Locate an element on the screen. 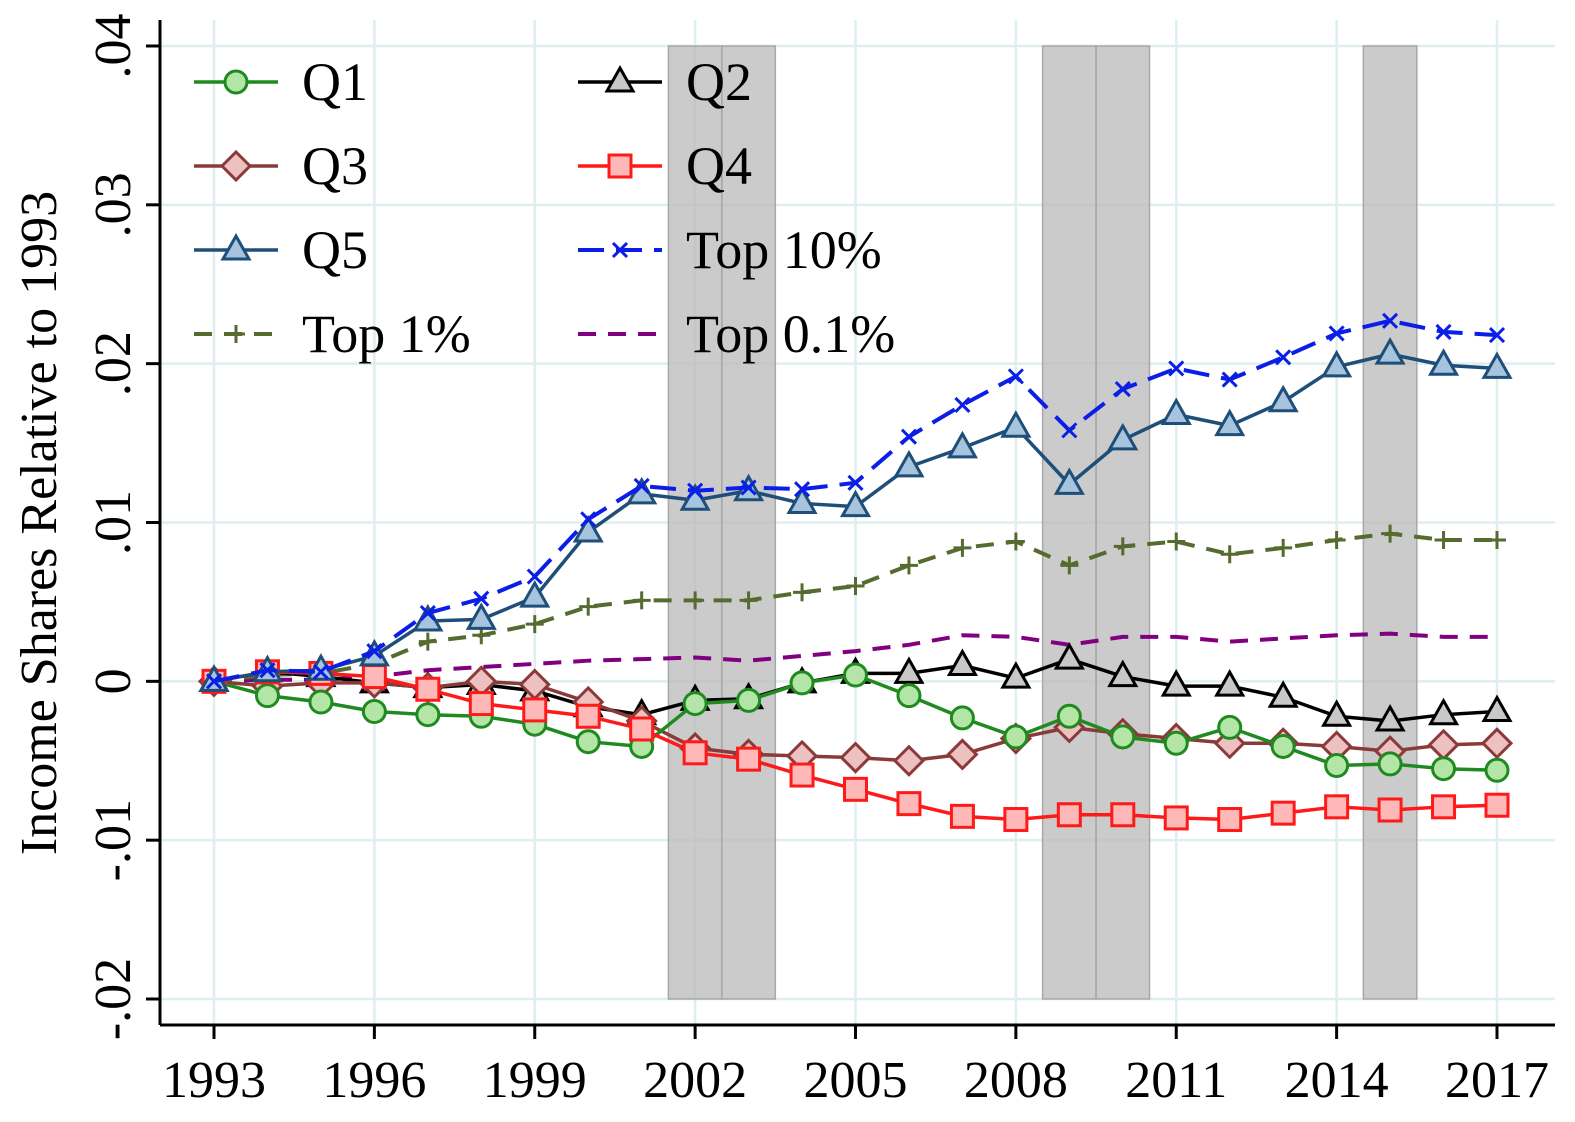  legend-item-q5: Q5 is located at coordinates (281, 250).